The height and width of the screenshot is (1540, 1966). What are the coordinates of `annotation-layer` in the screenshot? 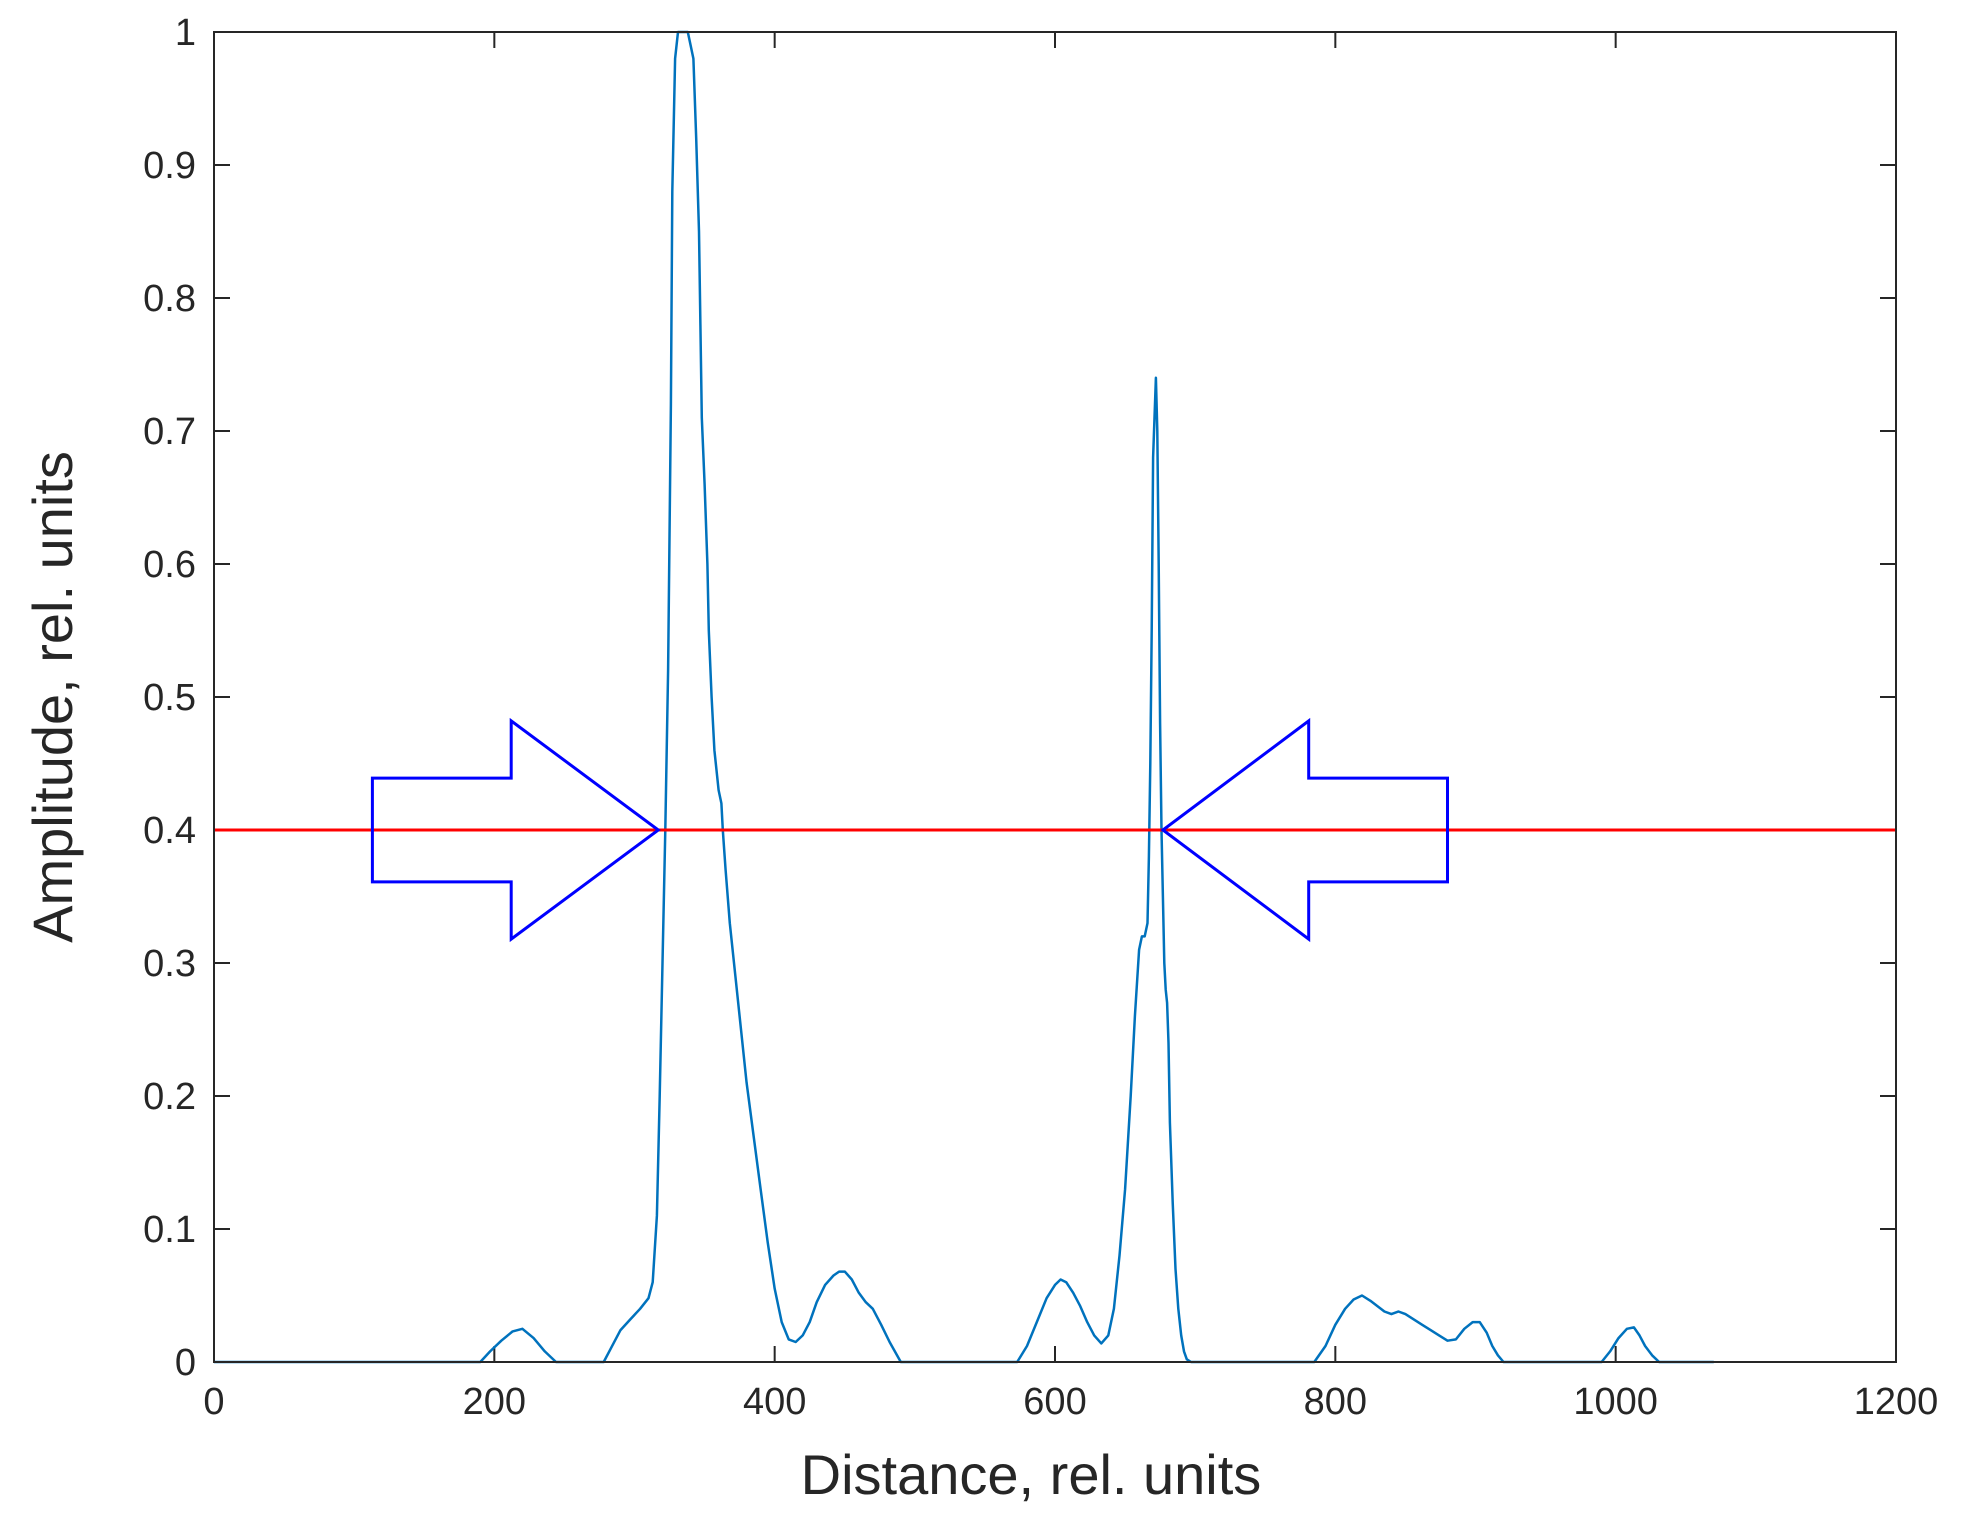 It's located at (909, 830).